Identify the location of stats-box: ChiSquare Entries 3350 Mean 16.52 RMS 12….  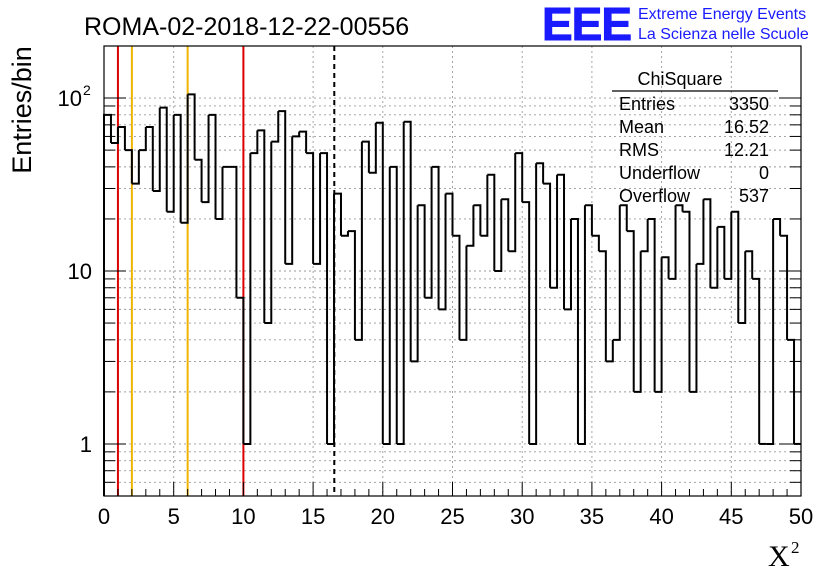
(697, 137).